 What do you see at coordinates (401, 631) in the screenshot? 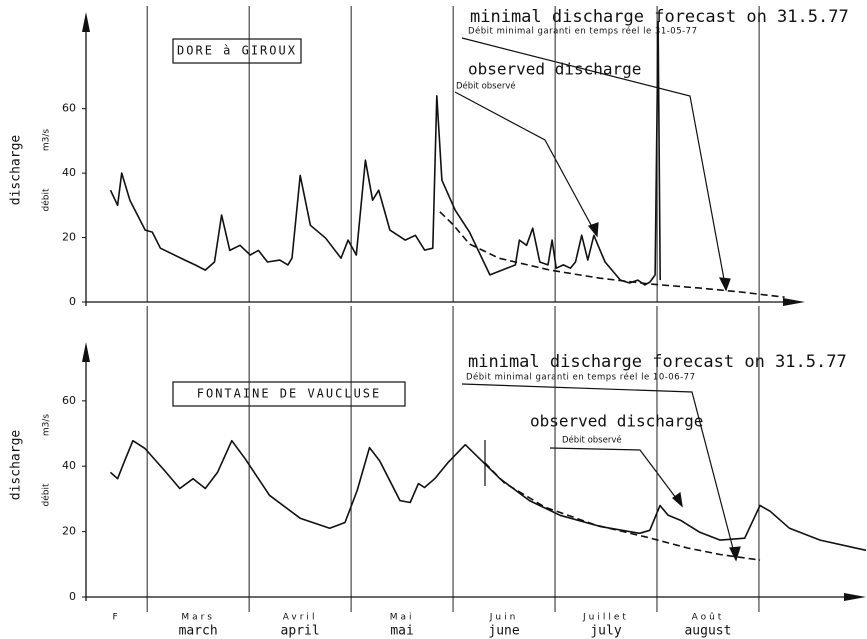
I see `x-tick-label-en: mai` at bounding box center [401, 631].